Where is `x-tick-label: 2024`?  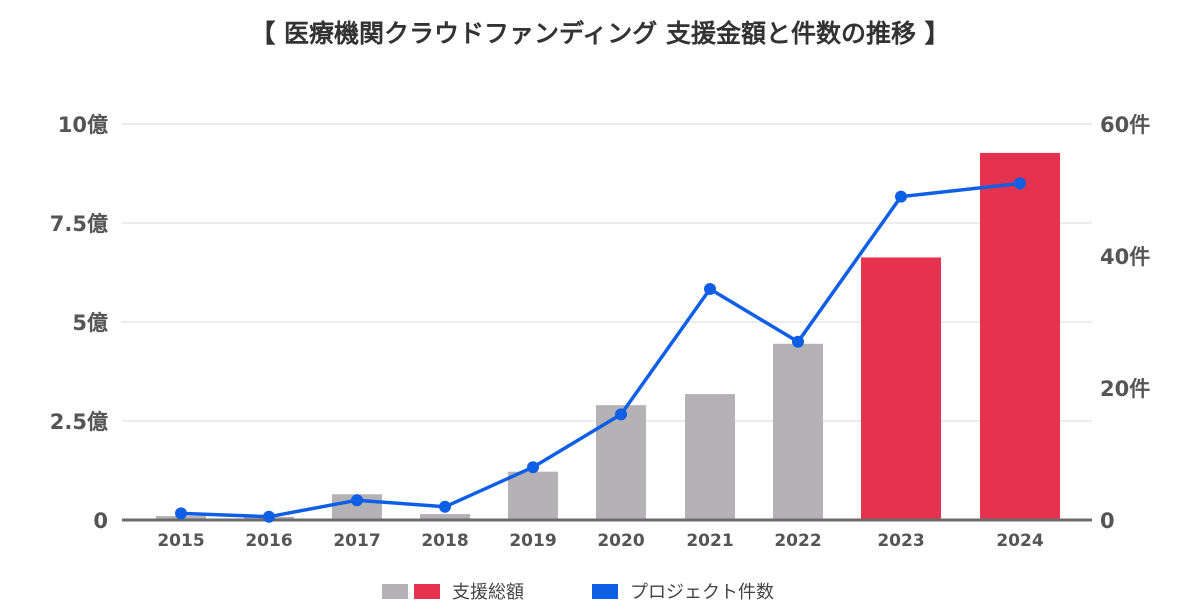
x-tick-label: 2024 is located at coordinates (1019, 541).